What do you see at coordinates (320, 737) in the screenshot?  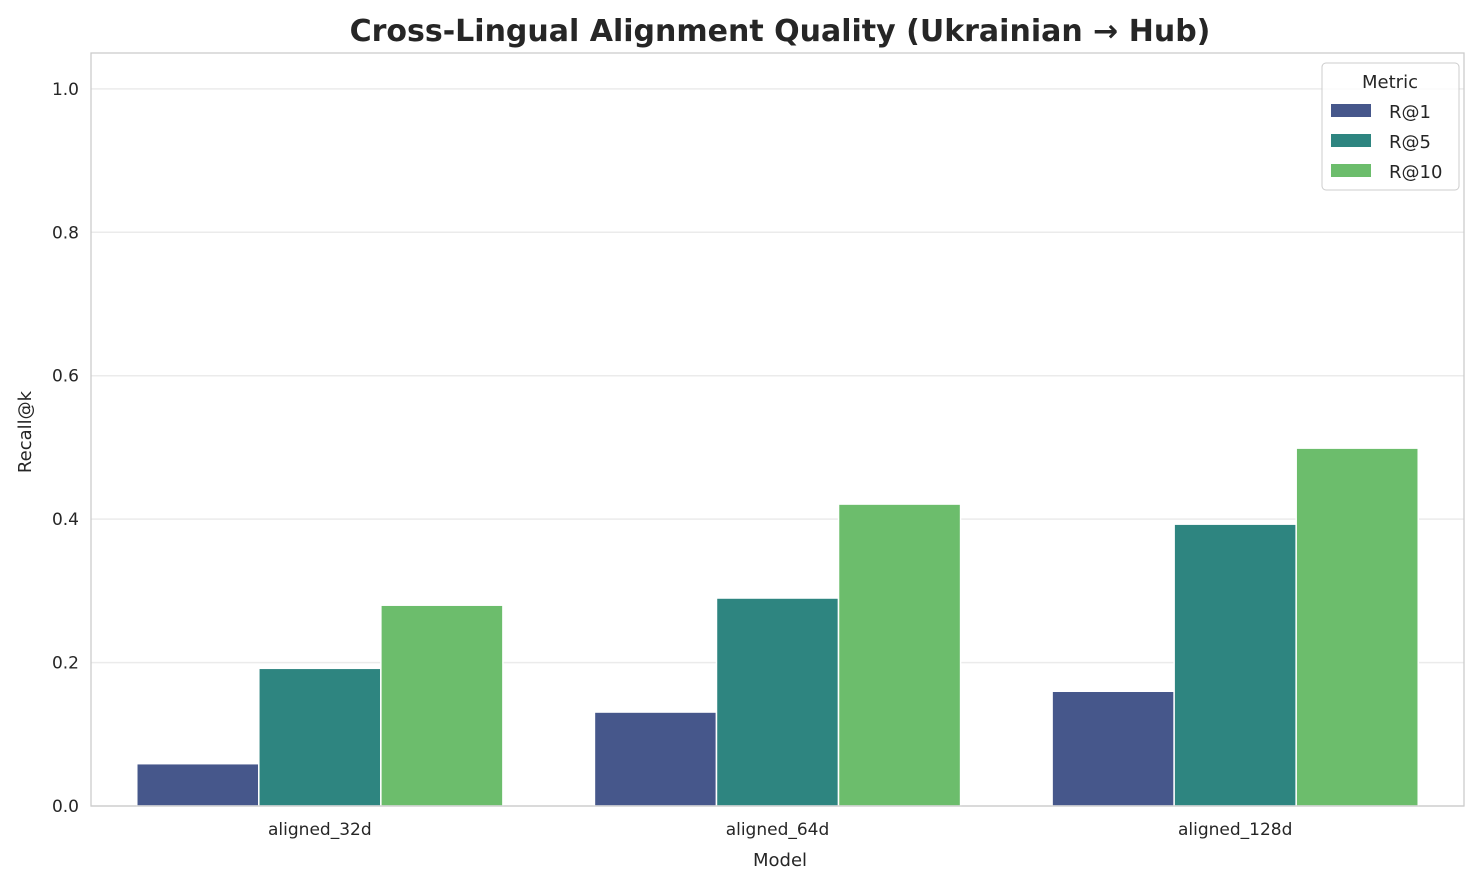 I see `bar-R@5-aligned_32d` at bounding box center [320, 737].